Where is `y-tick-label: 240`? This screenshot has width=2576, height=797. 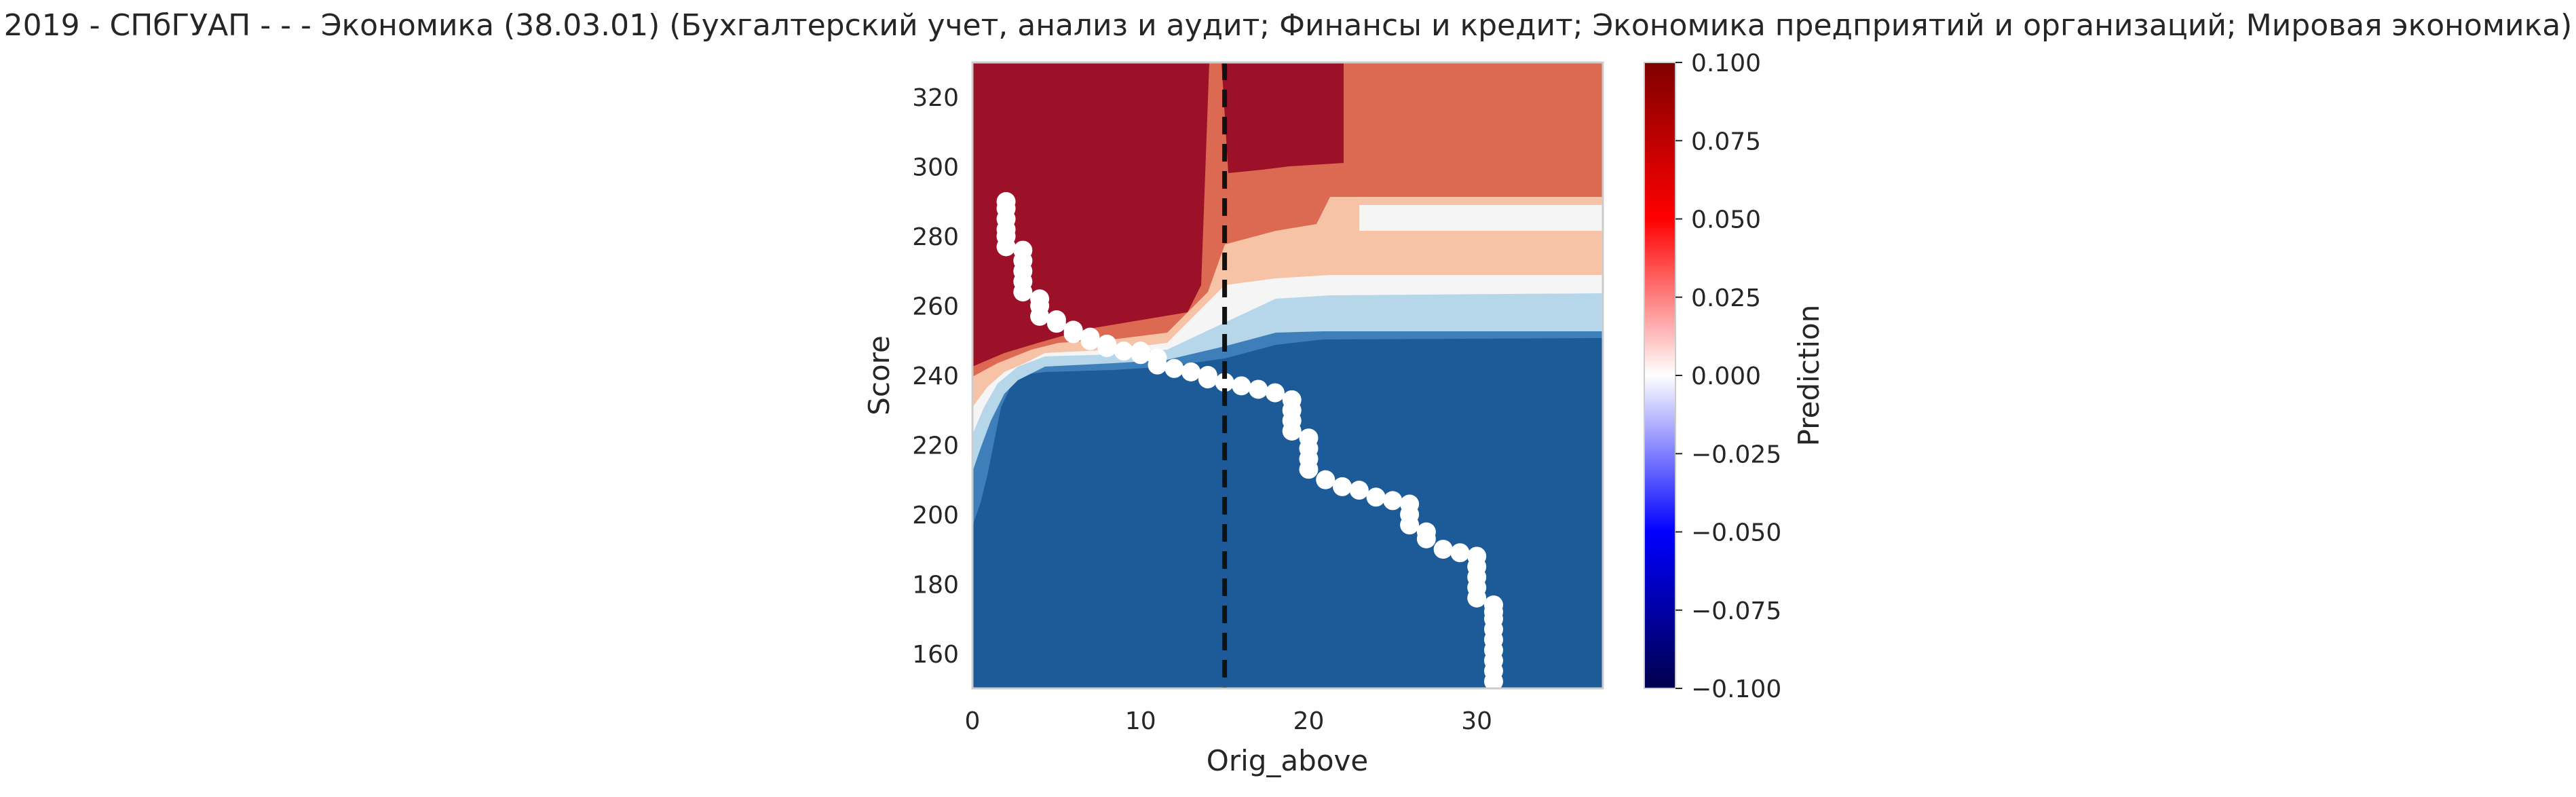 y-tick-label: 240 is located at coordinates (935, 377).